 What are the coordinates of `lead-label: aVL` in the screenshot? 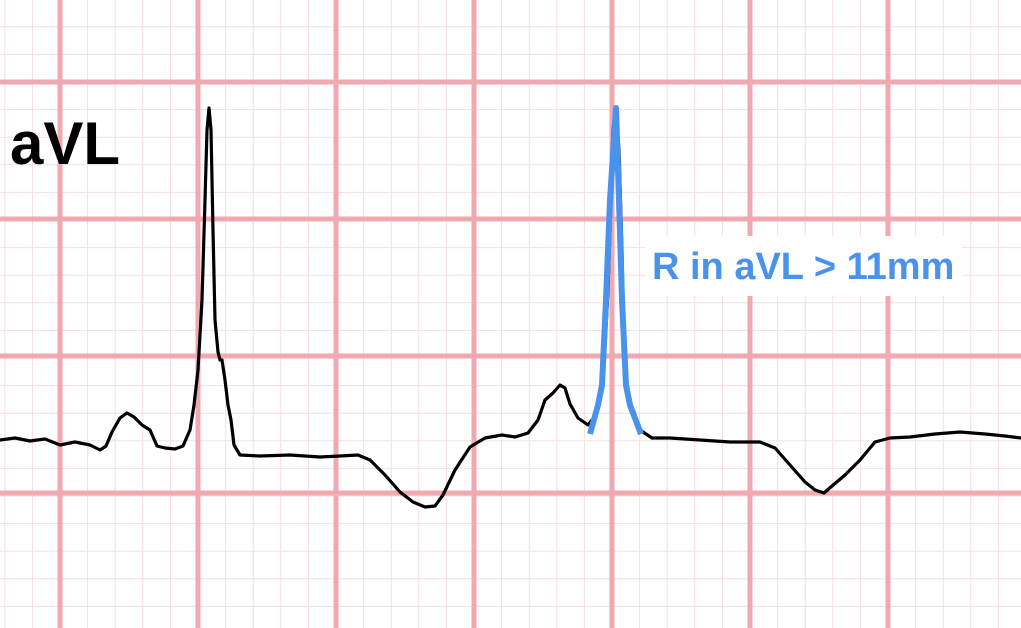 It's located at (65, 143).